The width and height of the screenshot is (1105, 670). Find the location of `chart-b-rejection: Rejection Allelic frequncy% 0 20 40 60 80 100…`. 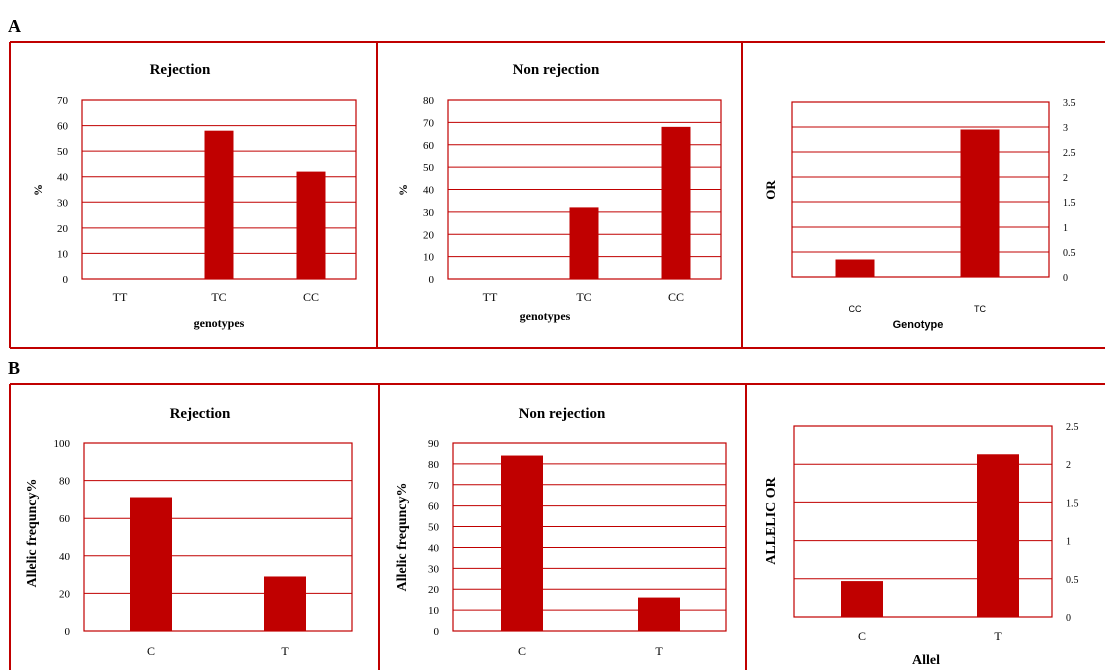

chart-b-rejection: Rejection Allelic frequncy% 0 20 40 60 80 100… is located at coordinates (189, 532).